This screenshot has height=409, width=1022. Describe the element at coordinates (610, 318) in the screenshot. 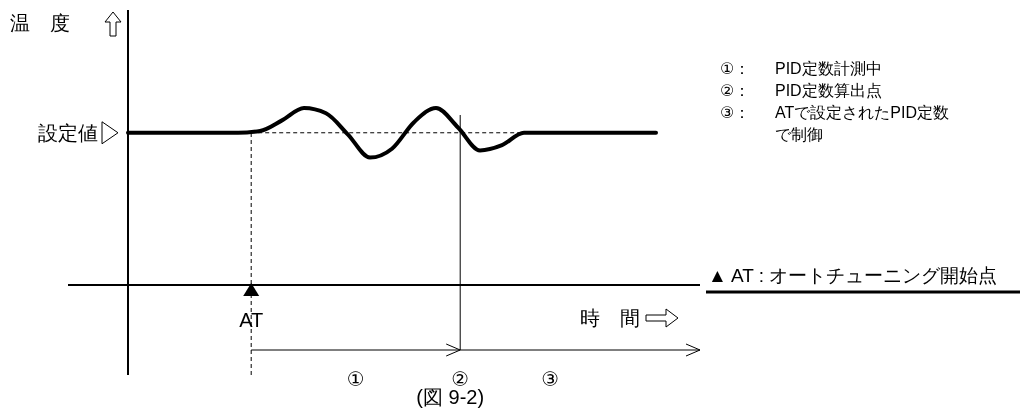

I see `x-axis-title: 時 間` at that location.